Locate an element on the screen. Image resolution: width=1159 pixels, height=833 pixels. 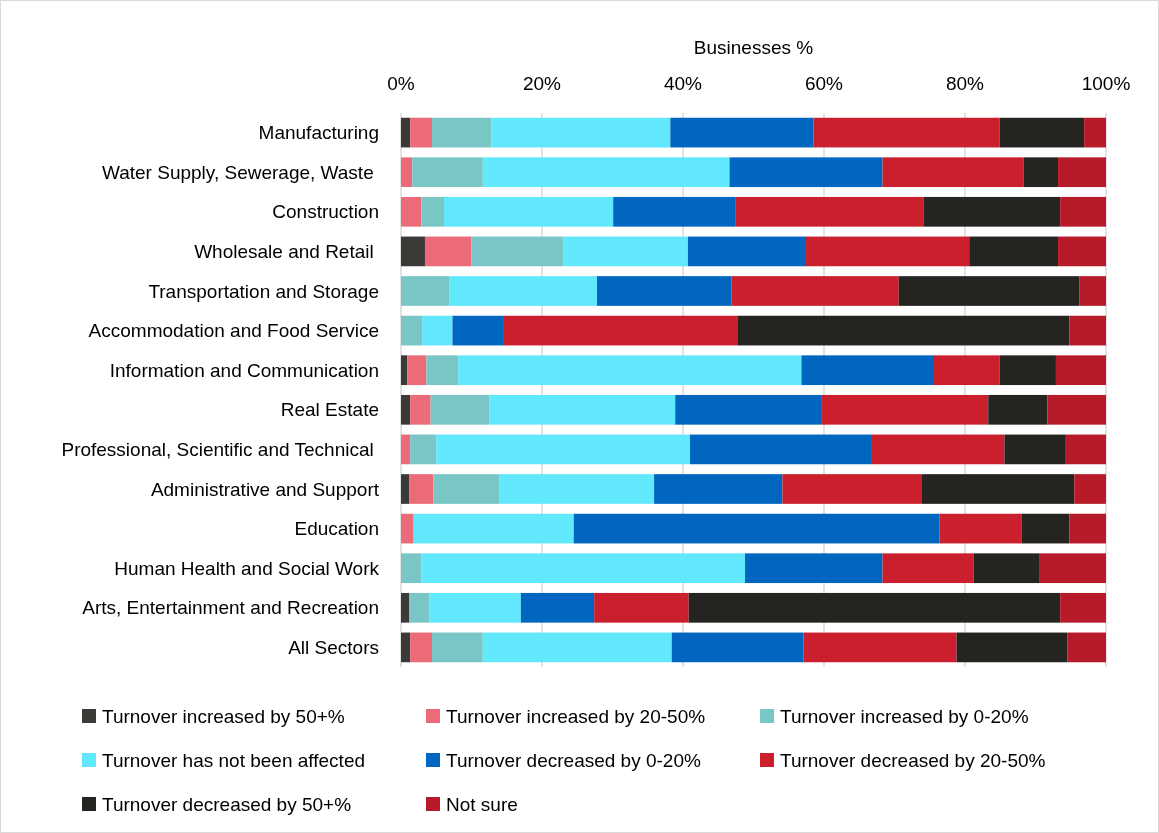
y-tick-label: Professional, Scientific and Technical is located at coordinates (220, 450).